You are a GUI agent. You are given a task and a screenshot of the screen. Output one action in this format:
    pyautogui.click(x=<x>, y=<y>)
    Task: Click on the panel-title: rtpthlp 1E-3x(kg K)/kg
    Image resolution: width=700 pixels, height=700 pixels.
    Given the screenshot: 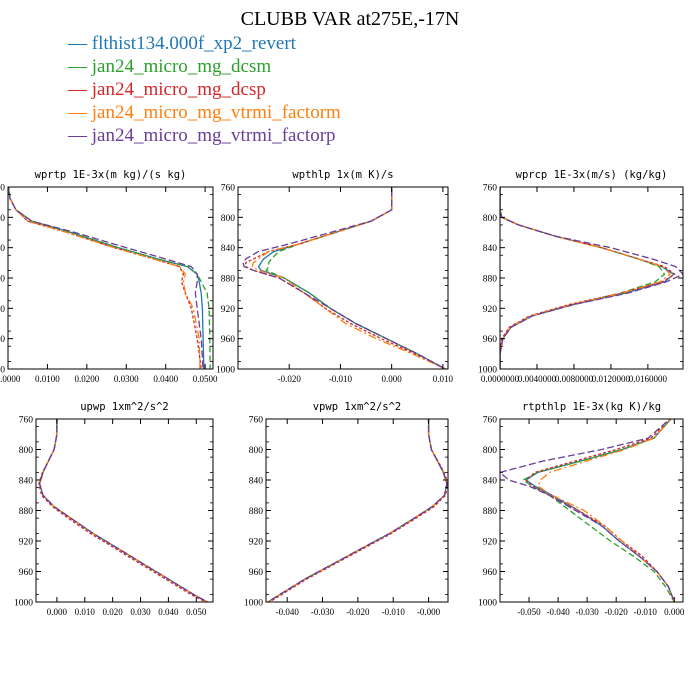 What is the action you would take?
    pyautogui.click(x=591, y=407)
    